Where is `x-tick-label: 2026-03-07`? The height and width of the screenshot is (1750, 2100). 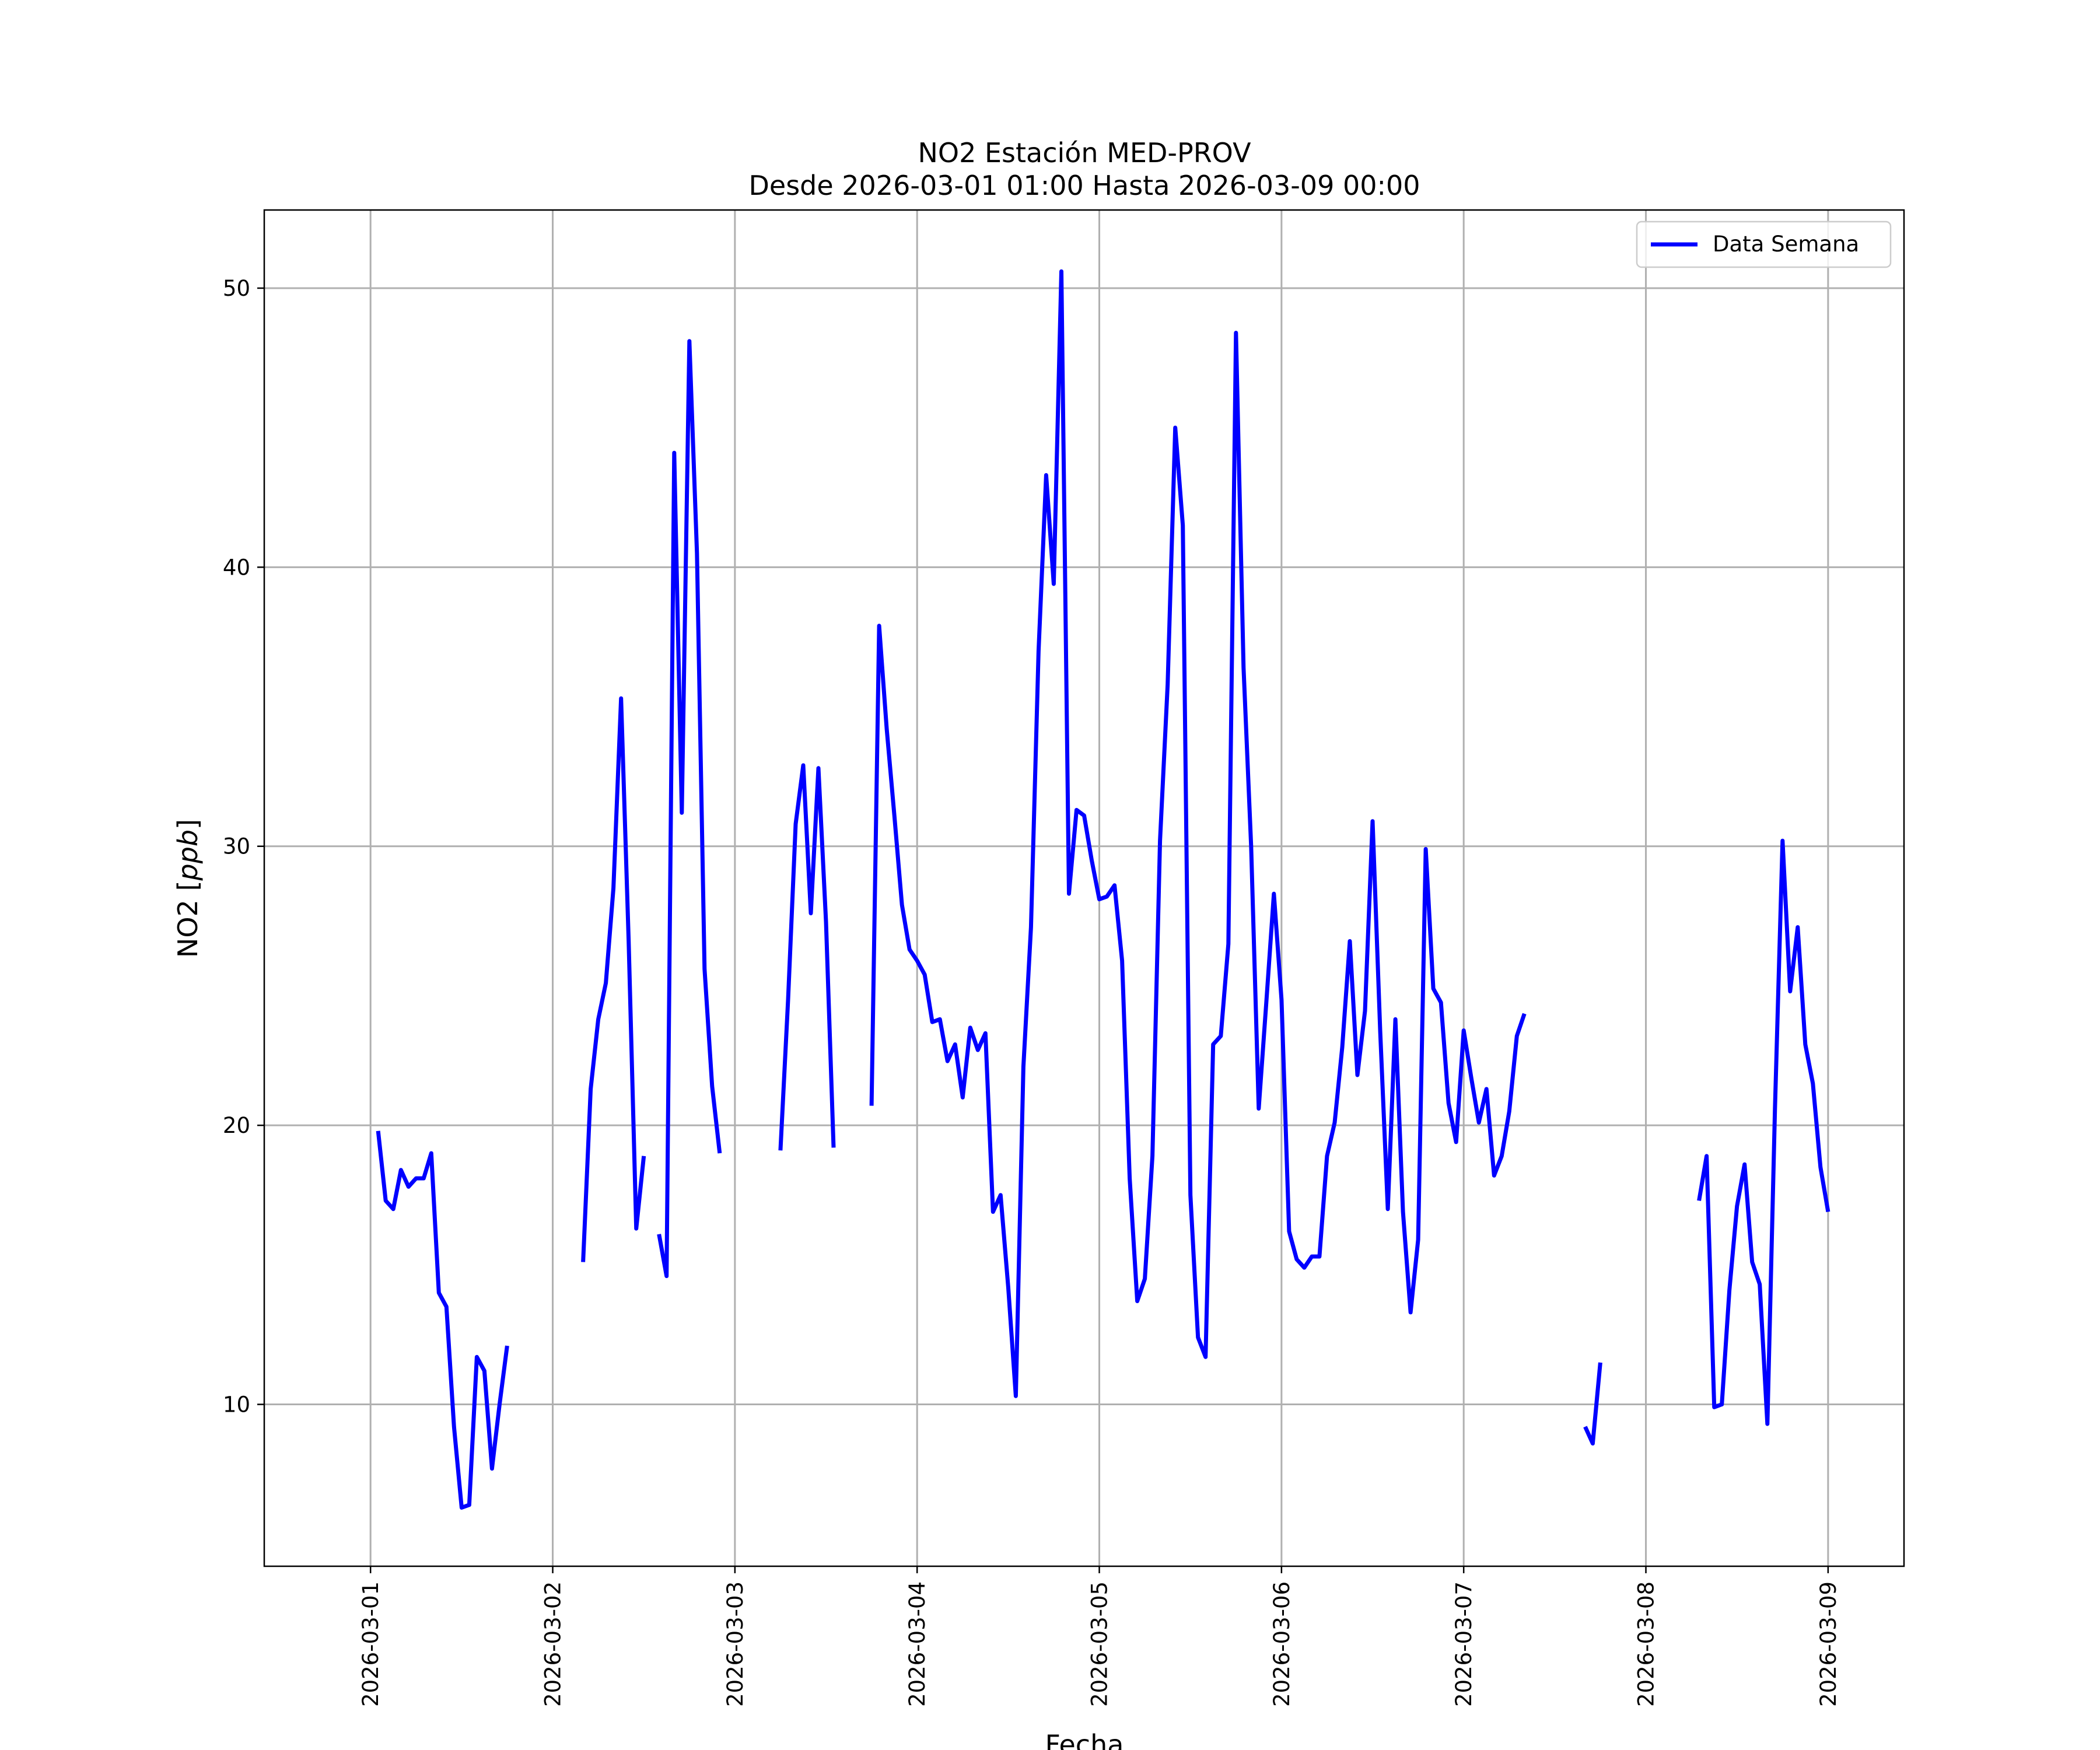
x-tick-label: 2026-03-07 is located at coordinates (1463, 1644).